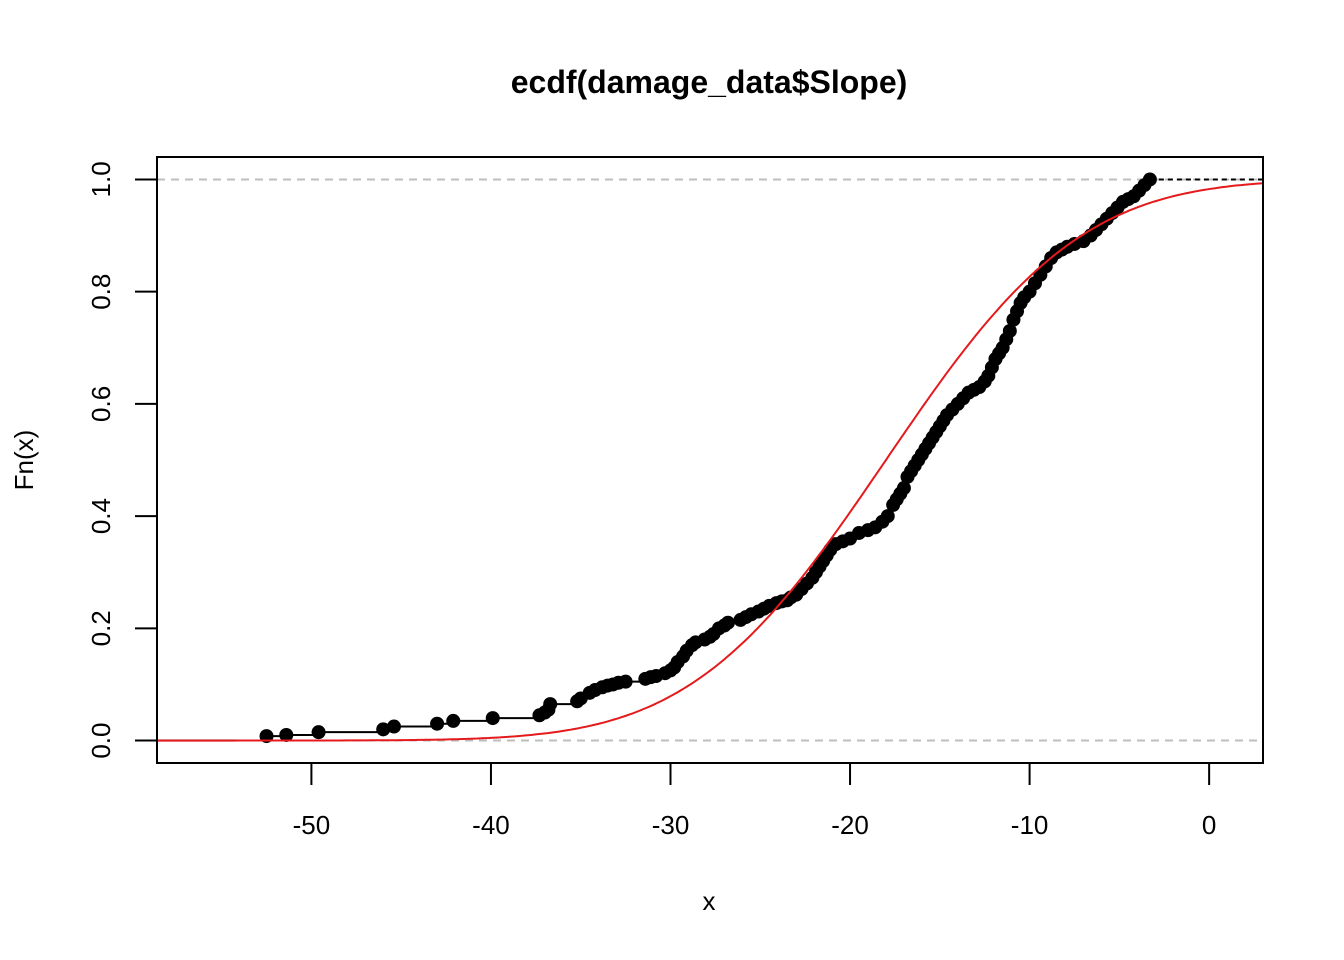  Describe the element at coordinates (24, 460) in the screenshot. I see `y-axis-label: Fn(x)` at that location.